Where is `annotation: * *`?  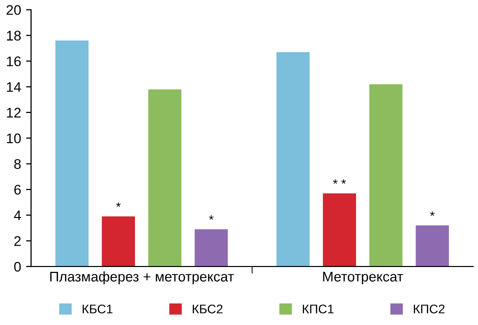 annotation: * * is located at coordinates (339, 181).